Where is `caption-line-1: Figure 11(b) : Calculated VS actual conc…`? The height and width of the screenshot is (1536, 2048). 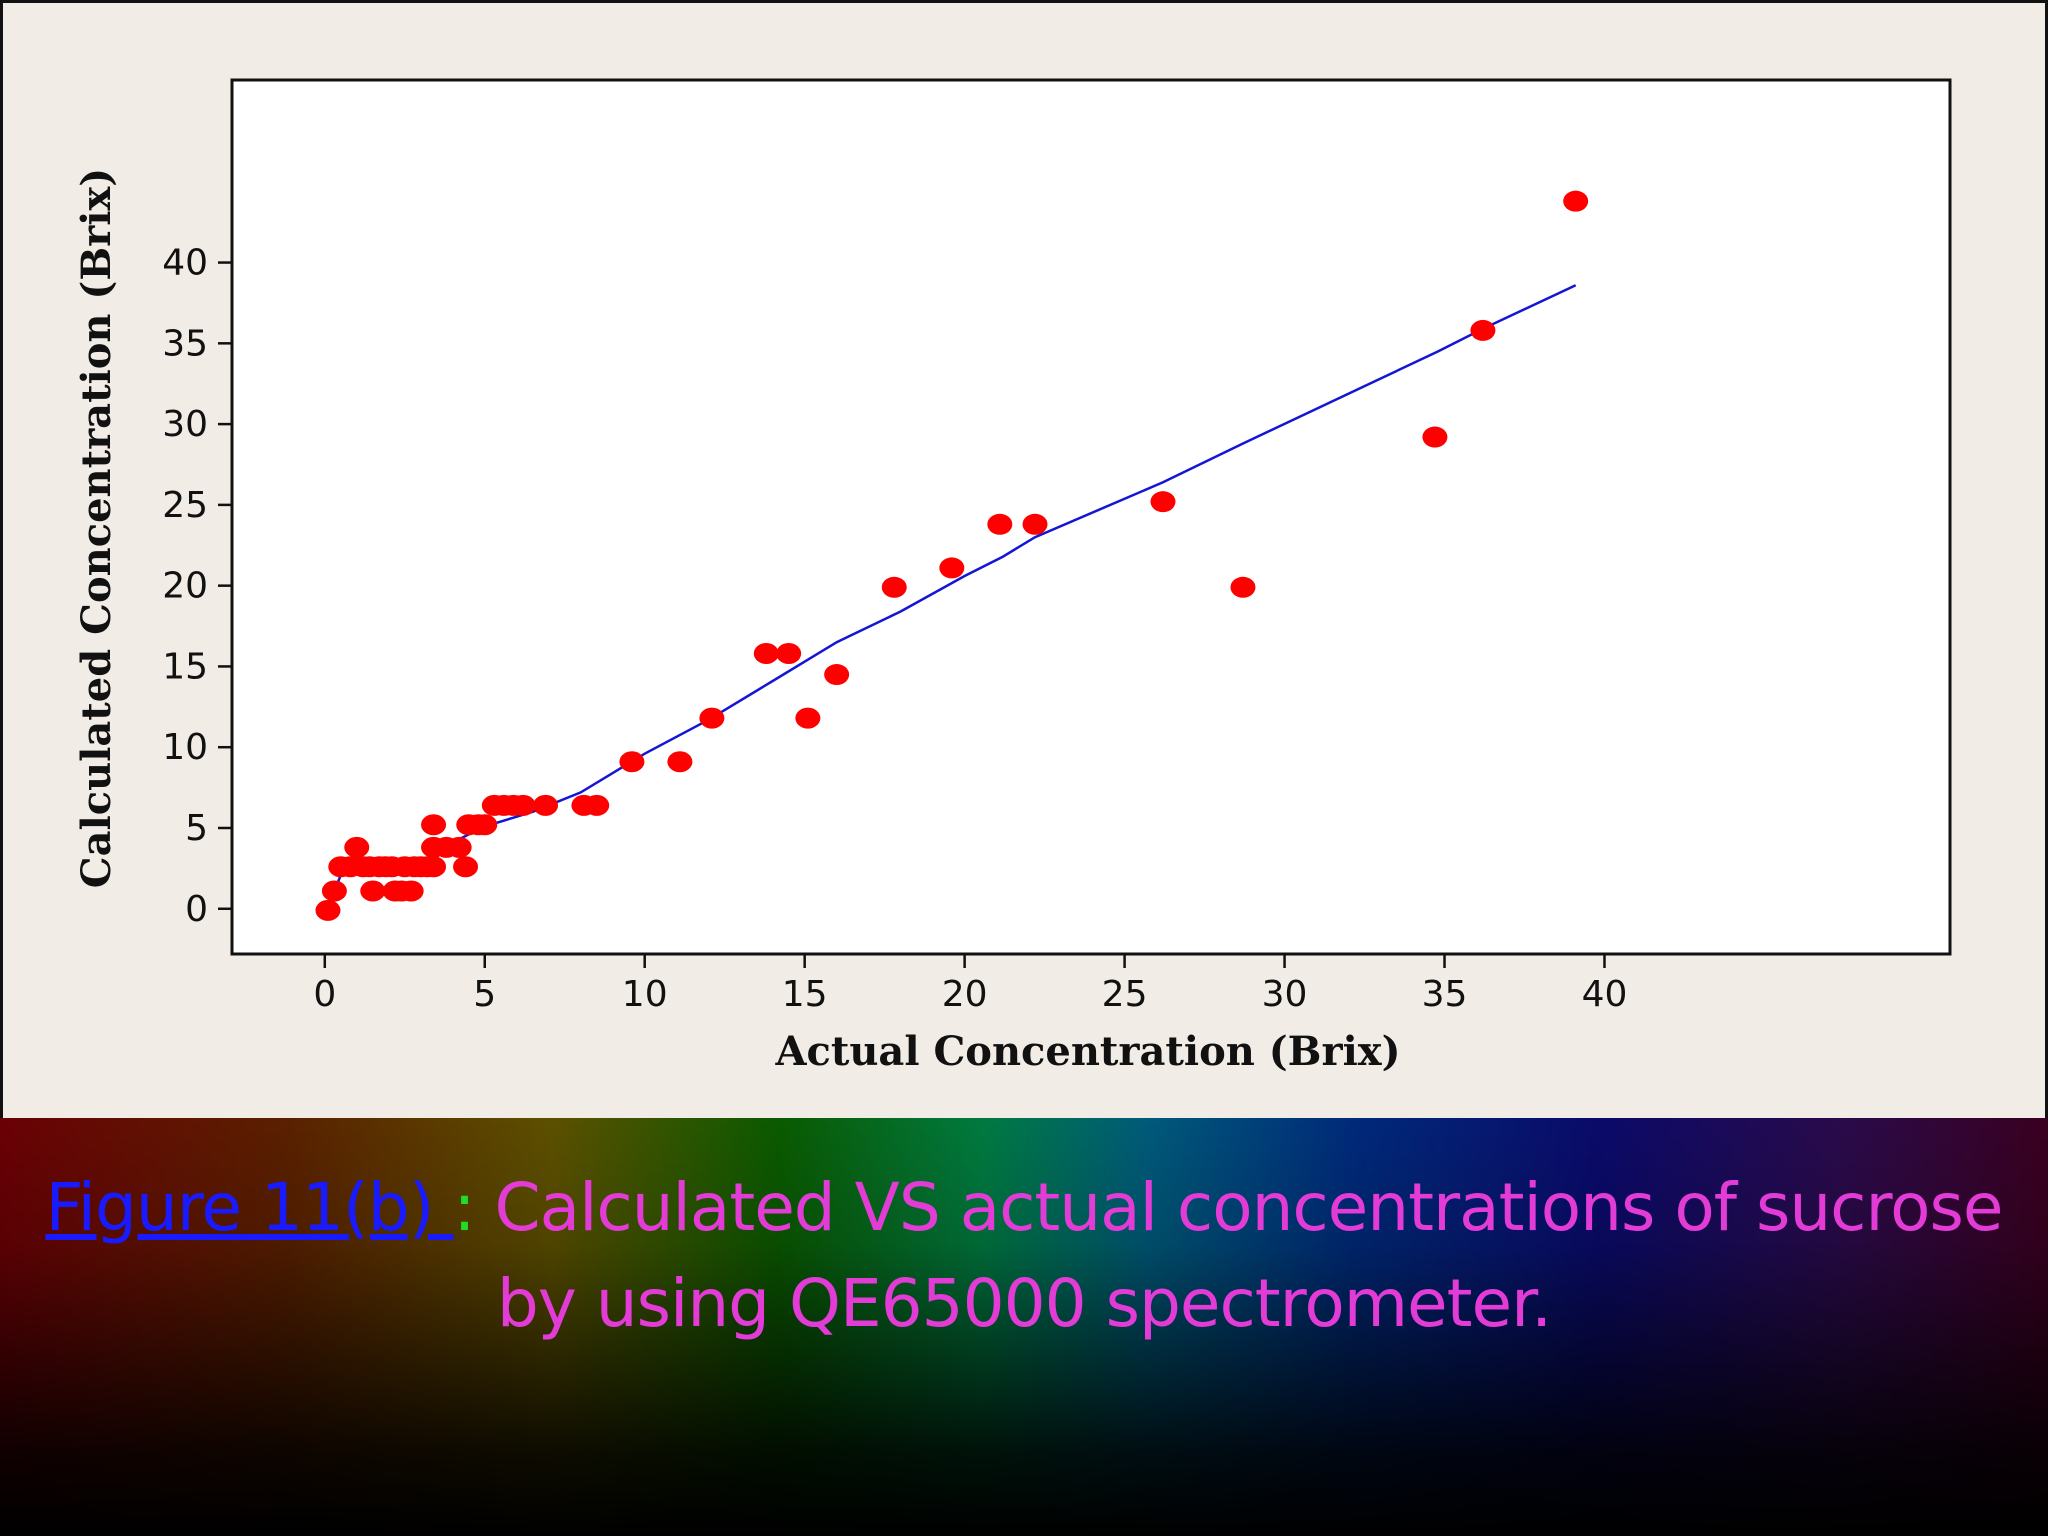
caption-line-1: Figure 11(b) : Calculated VS actual conc… is located at coordinates (1024, 1208).